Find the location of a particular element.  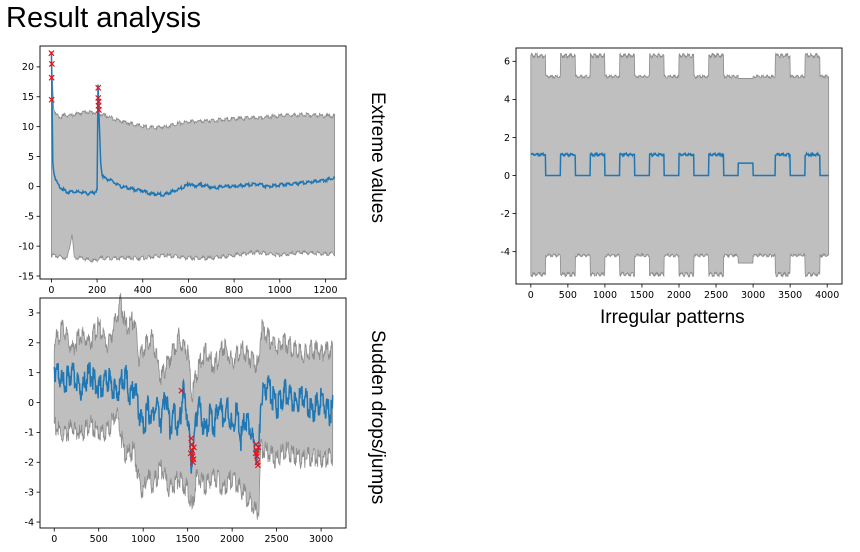

sudden-ytick-label: -4 is located at coordinates (29, 522).